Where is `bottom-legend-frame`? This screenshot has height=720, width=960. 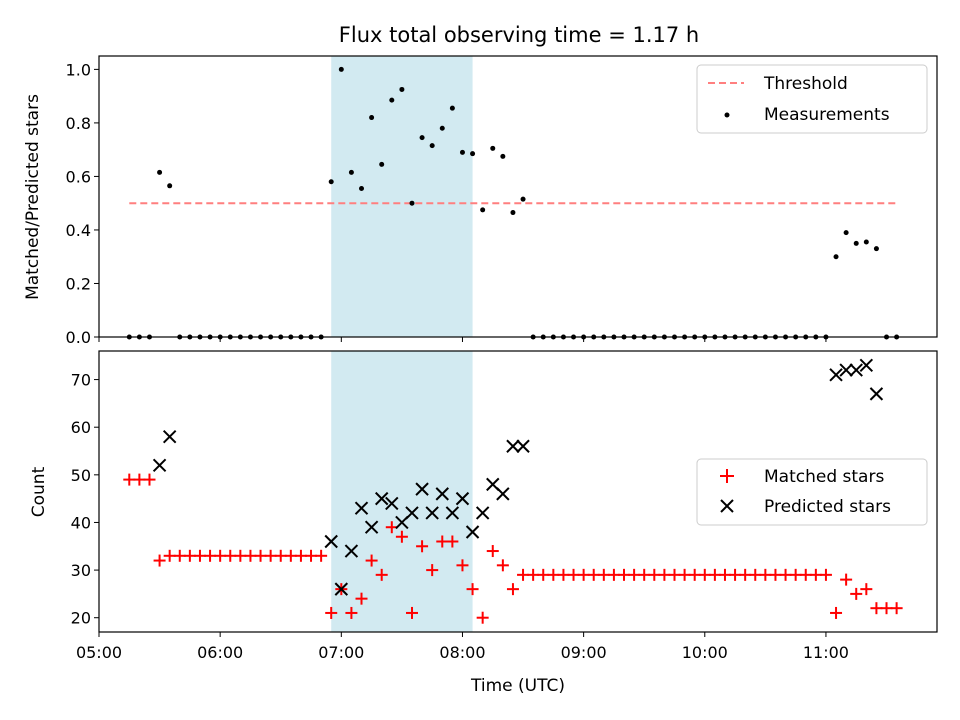
bottom-legend-frame is located at coordinates (812, 492).